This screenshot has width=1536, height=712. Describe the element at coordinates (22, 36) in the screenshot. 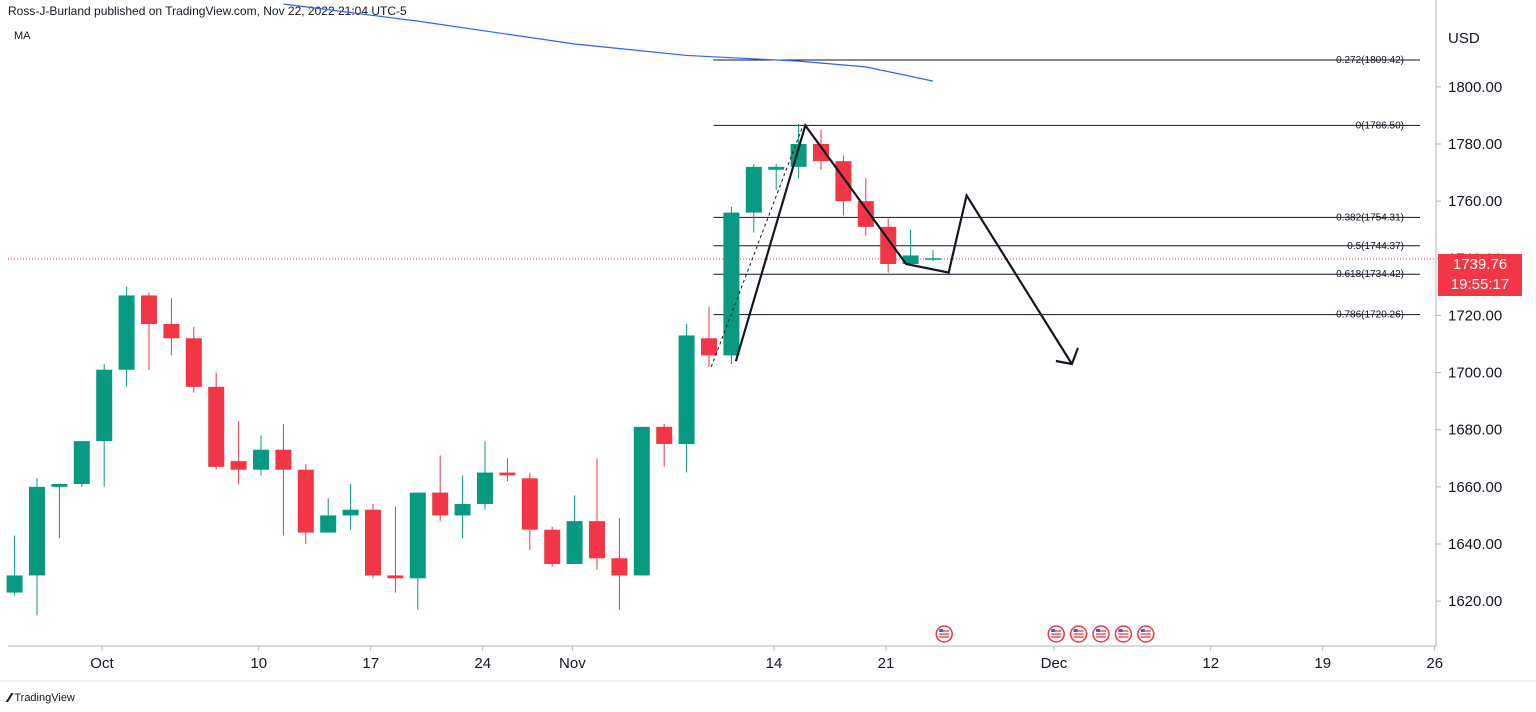

I see `moving-average-legend: MA` at that location.